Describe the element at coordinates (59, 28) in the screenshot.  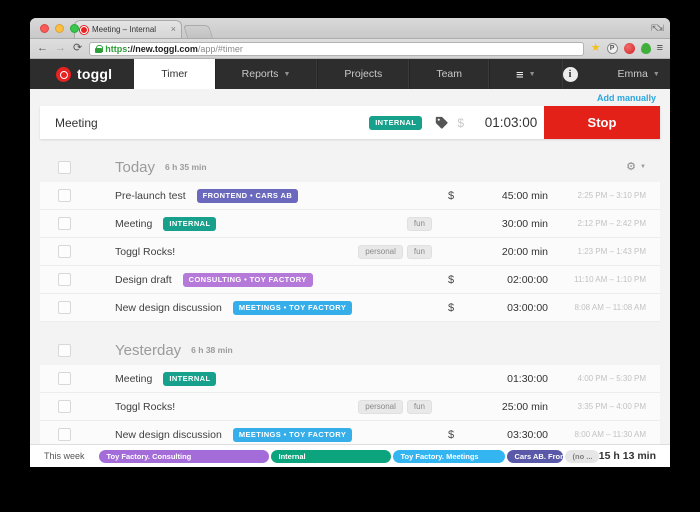
I see `minimize-window-button` at that location.